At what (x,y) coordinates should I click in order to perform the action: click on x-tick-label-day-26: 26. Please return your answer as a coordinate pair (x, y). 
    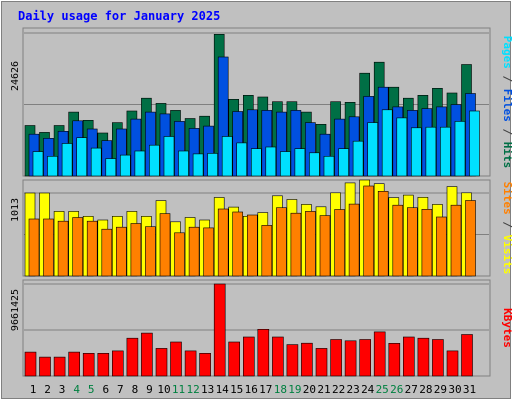
    Looking at the image, I should click on (396, 389).